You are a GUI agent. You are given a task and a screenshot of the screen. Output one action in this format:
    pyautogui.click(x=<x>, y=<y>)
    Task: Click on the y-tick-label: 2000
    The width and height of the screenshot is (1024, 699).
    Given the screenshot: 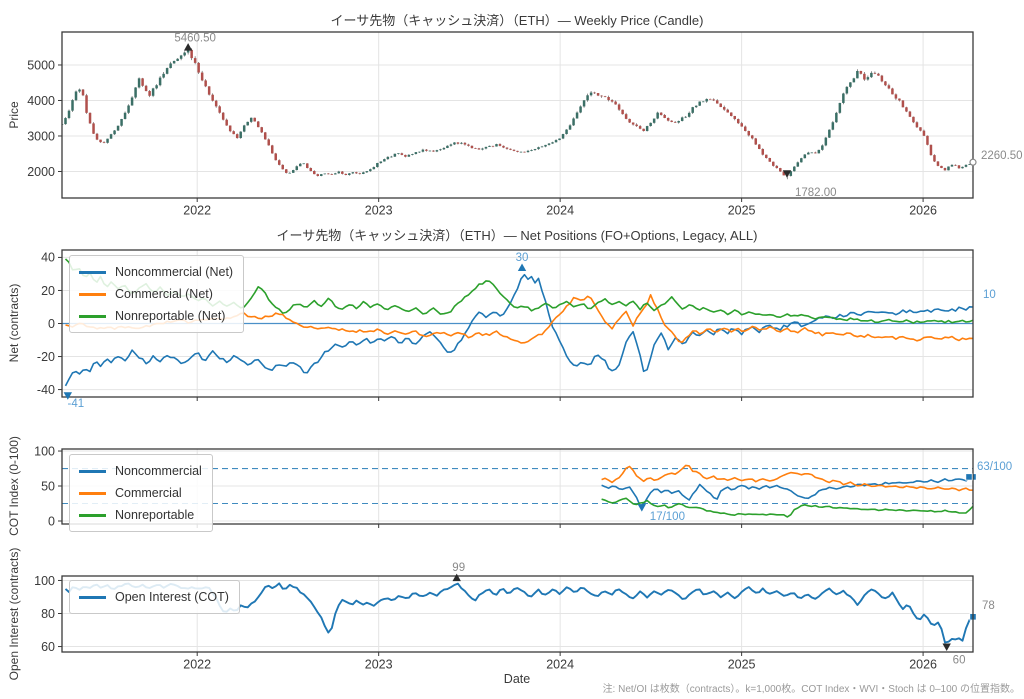 What is the action you would take?
    pyautogui.click(x=41, y=172)
    